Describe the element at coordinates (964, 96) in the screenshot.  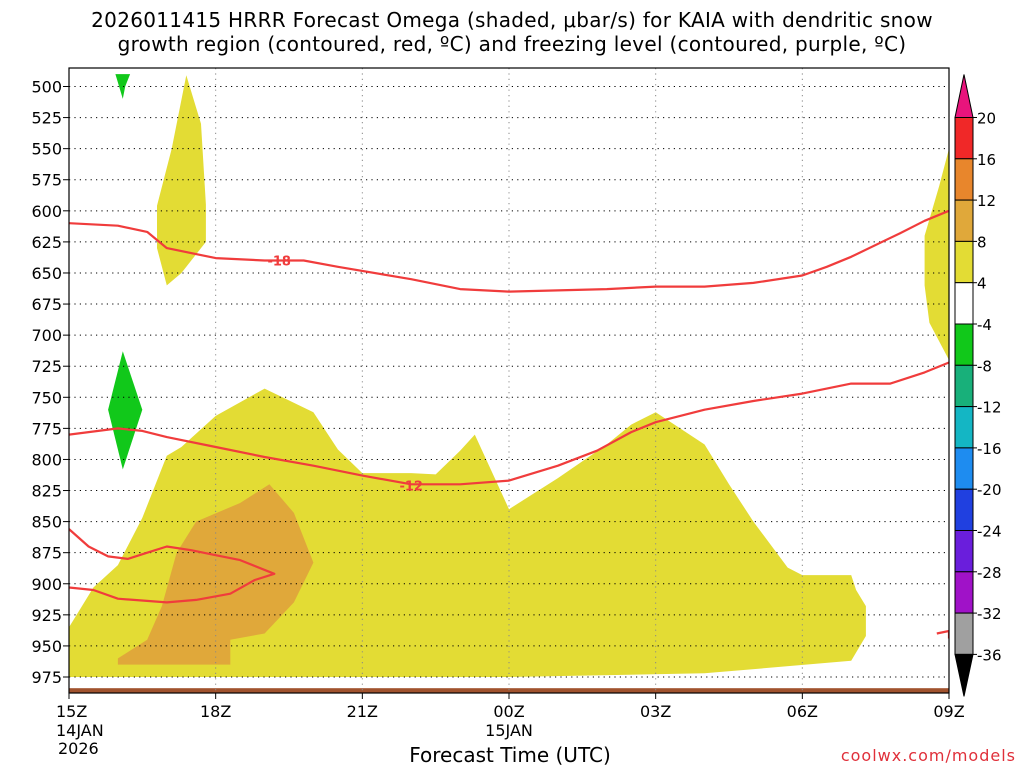
I see `colorbar-top-arrow` at that location.